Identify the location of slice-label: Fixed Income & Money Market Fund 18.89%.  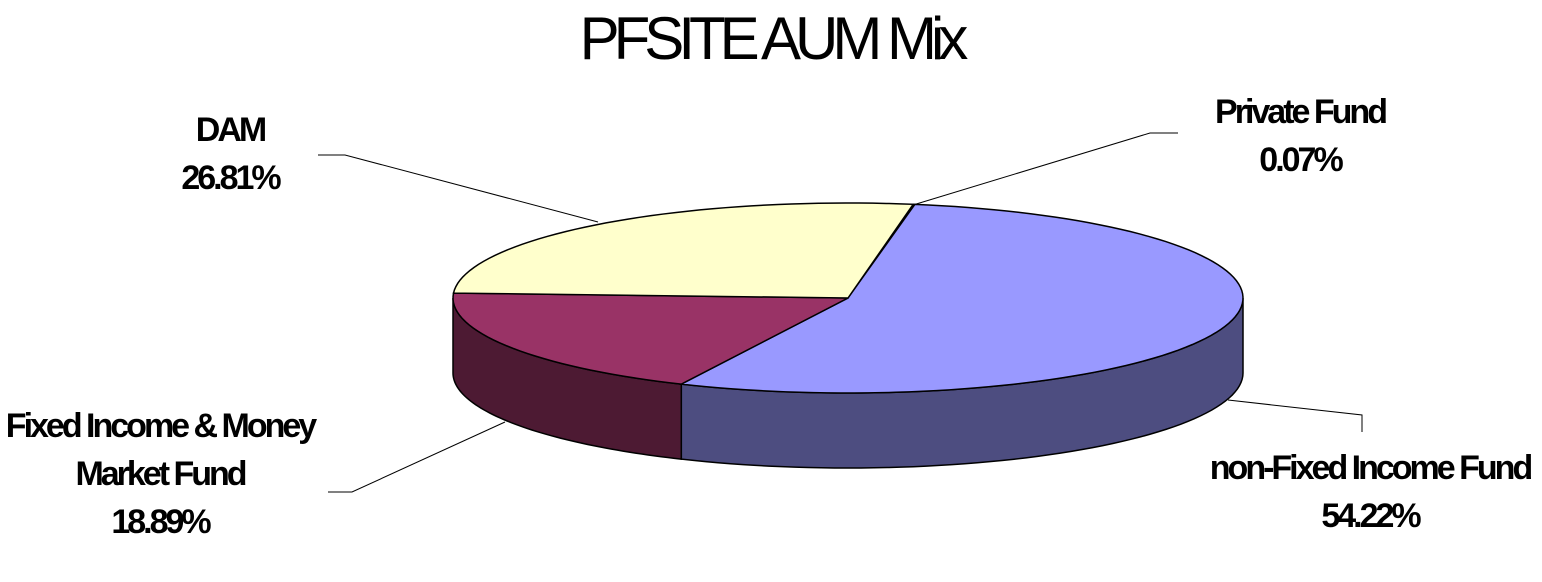
(160, 474).